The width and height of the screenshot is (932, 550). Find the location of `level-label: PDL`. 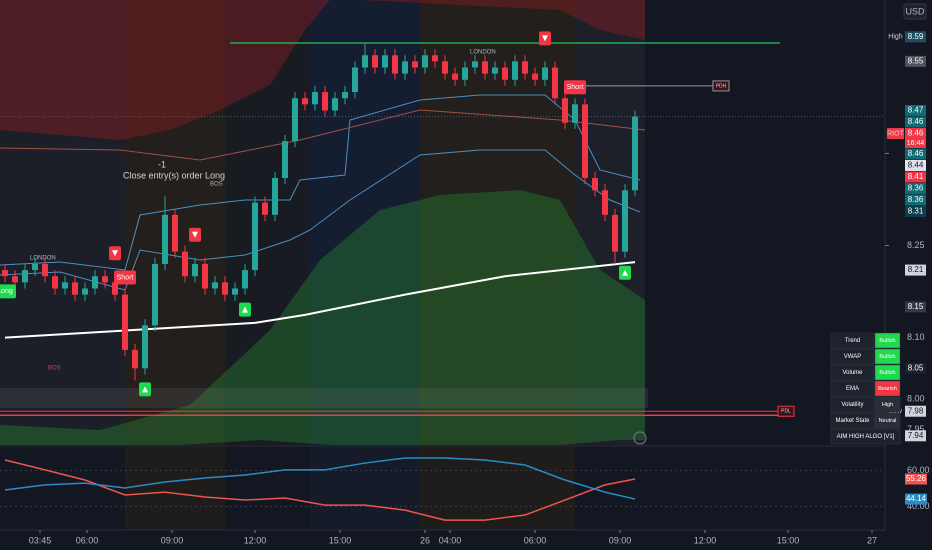

level-label: PDL is located at coordinates (786, 412).